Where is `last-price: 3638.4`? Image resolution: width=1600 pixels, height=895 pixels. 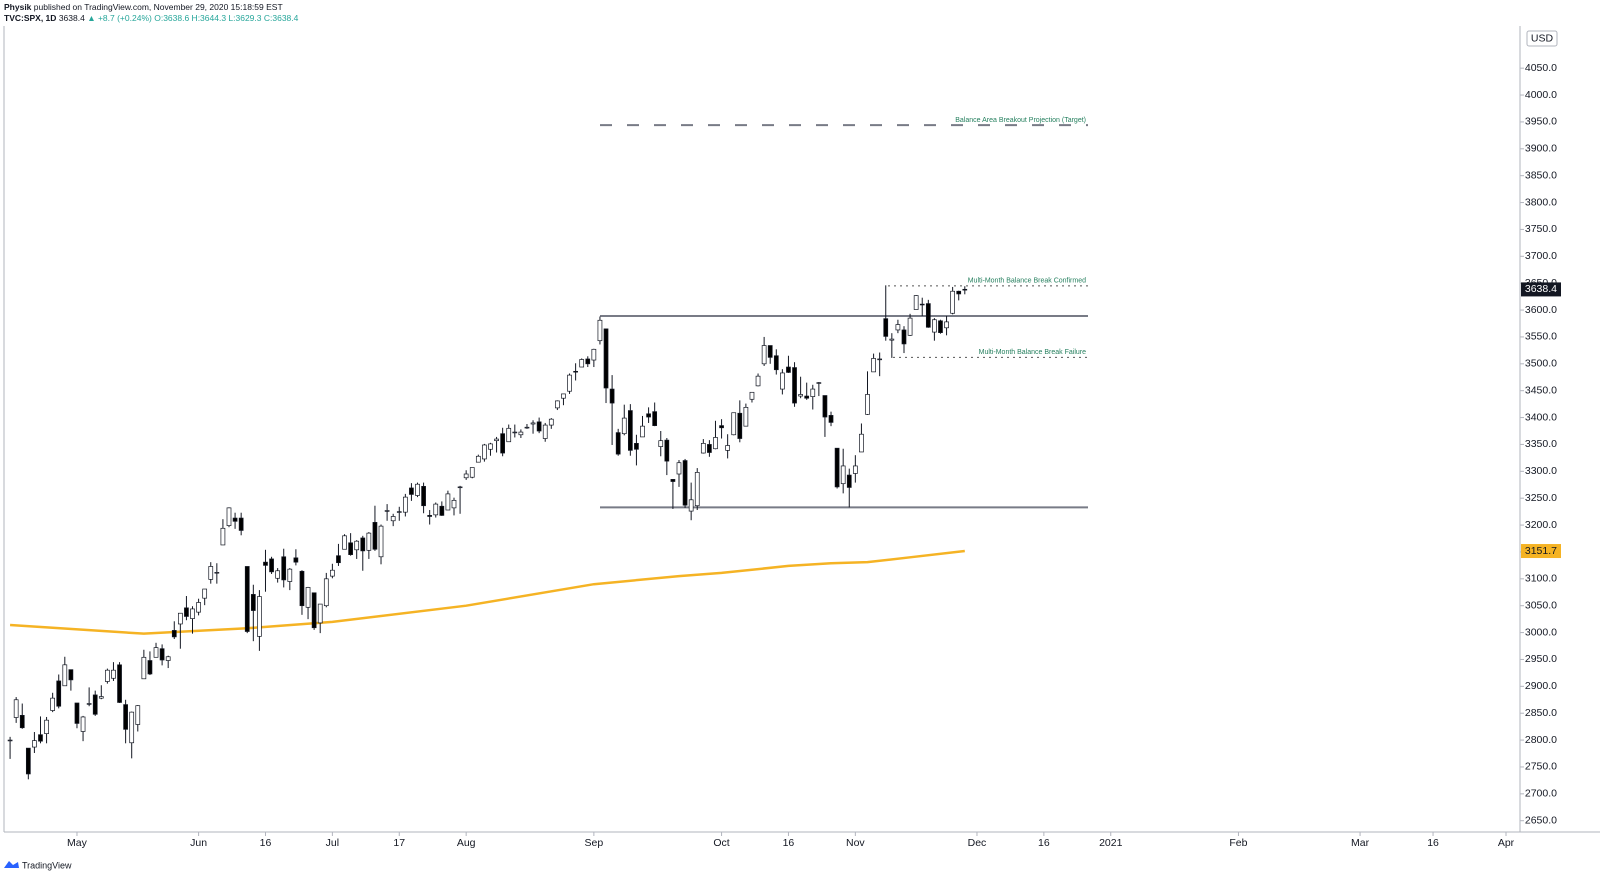
last-price: 3638.4 is located at coordinates (1541, 289).